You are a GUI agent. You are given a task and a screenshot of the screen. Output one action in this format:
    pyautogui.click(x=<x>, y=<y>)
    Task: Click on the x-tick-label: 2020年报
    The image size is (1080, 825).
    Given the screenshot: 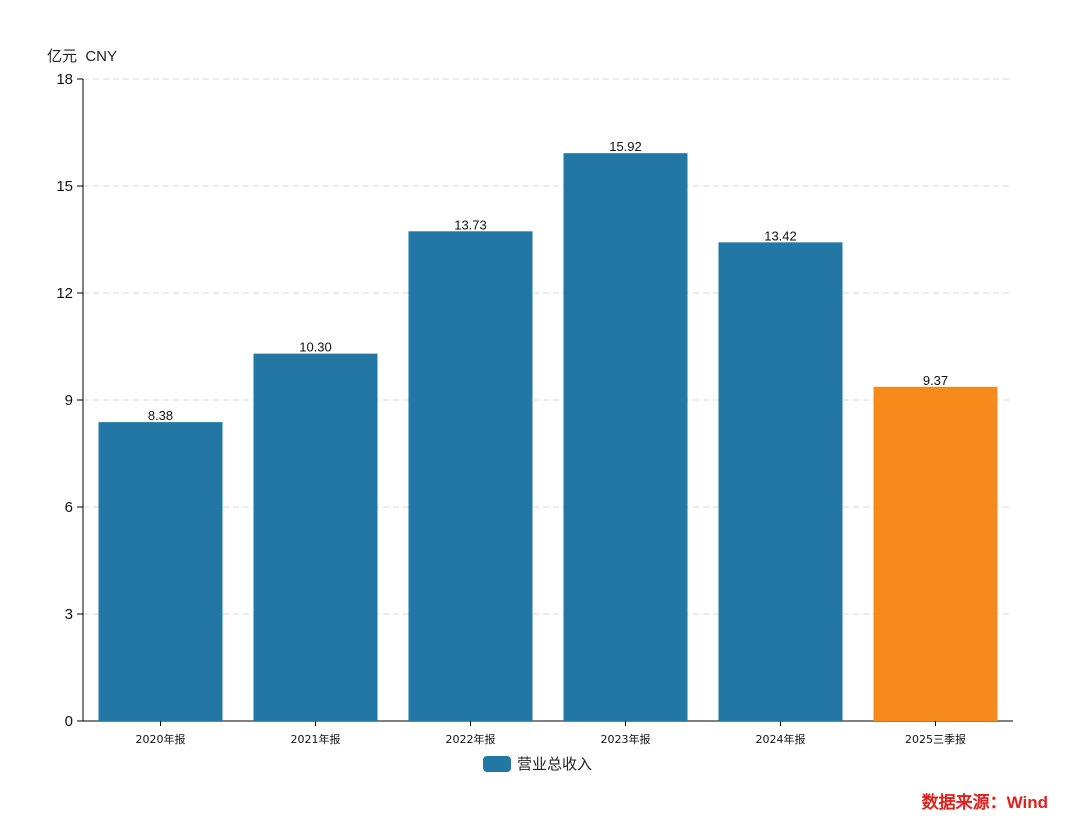 What is the action you would take?
    pyautogui.click(x=161, y=739)
    